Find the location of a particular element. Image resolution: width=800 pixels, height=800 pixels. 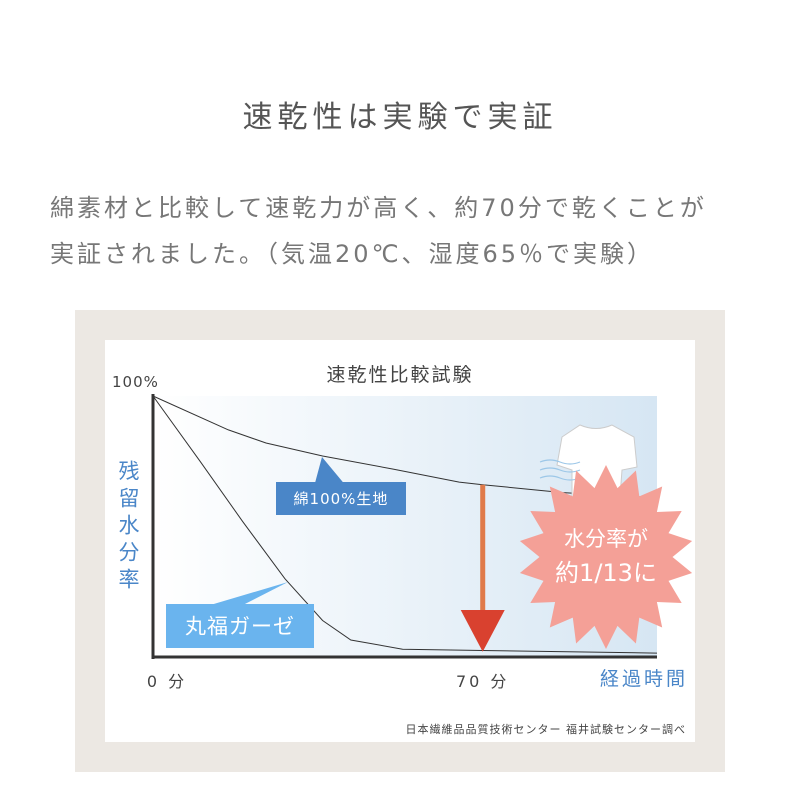

source-note: 日本繊維品品質技術センター 福井試験センター調べ is located at coordinates (546, 729).